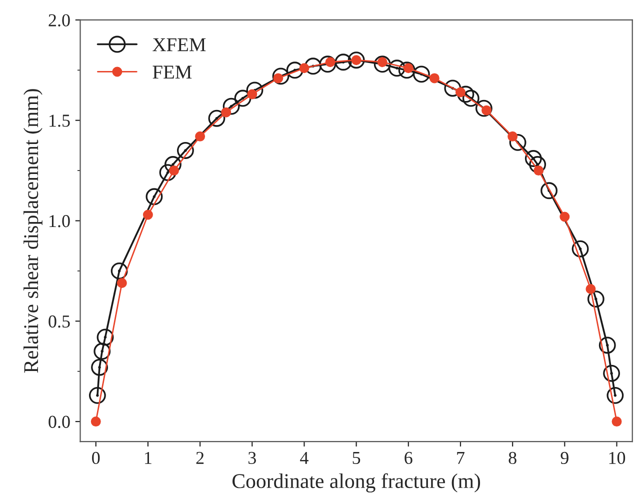 The width and height of the screenshot is (642, 499). Describe the element at coordinates (148, 458) in the screenshot. I see `x-tick-label: 1` at that location.